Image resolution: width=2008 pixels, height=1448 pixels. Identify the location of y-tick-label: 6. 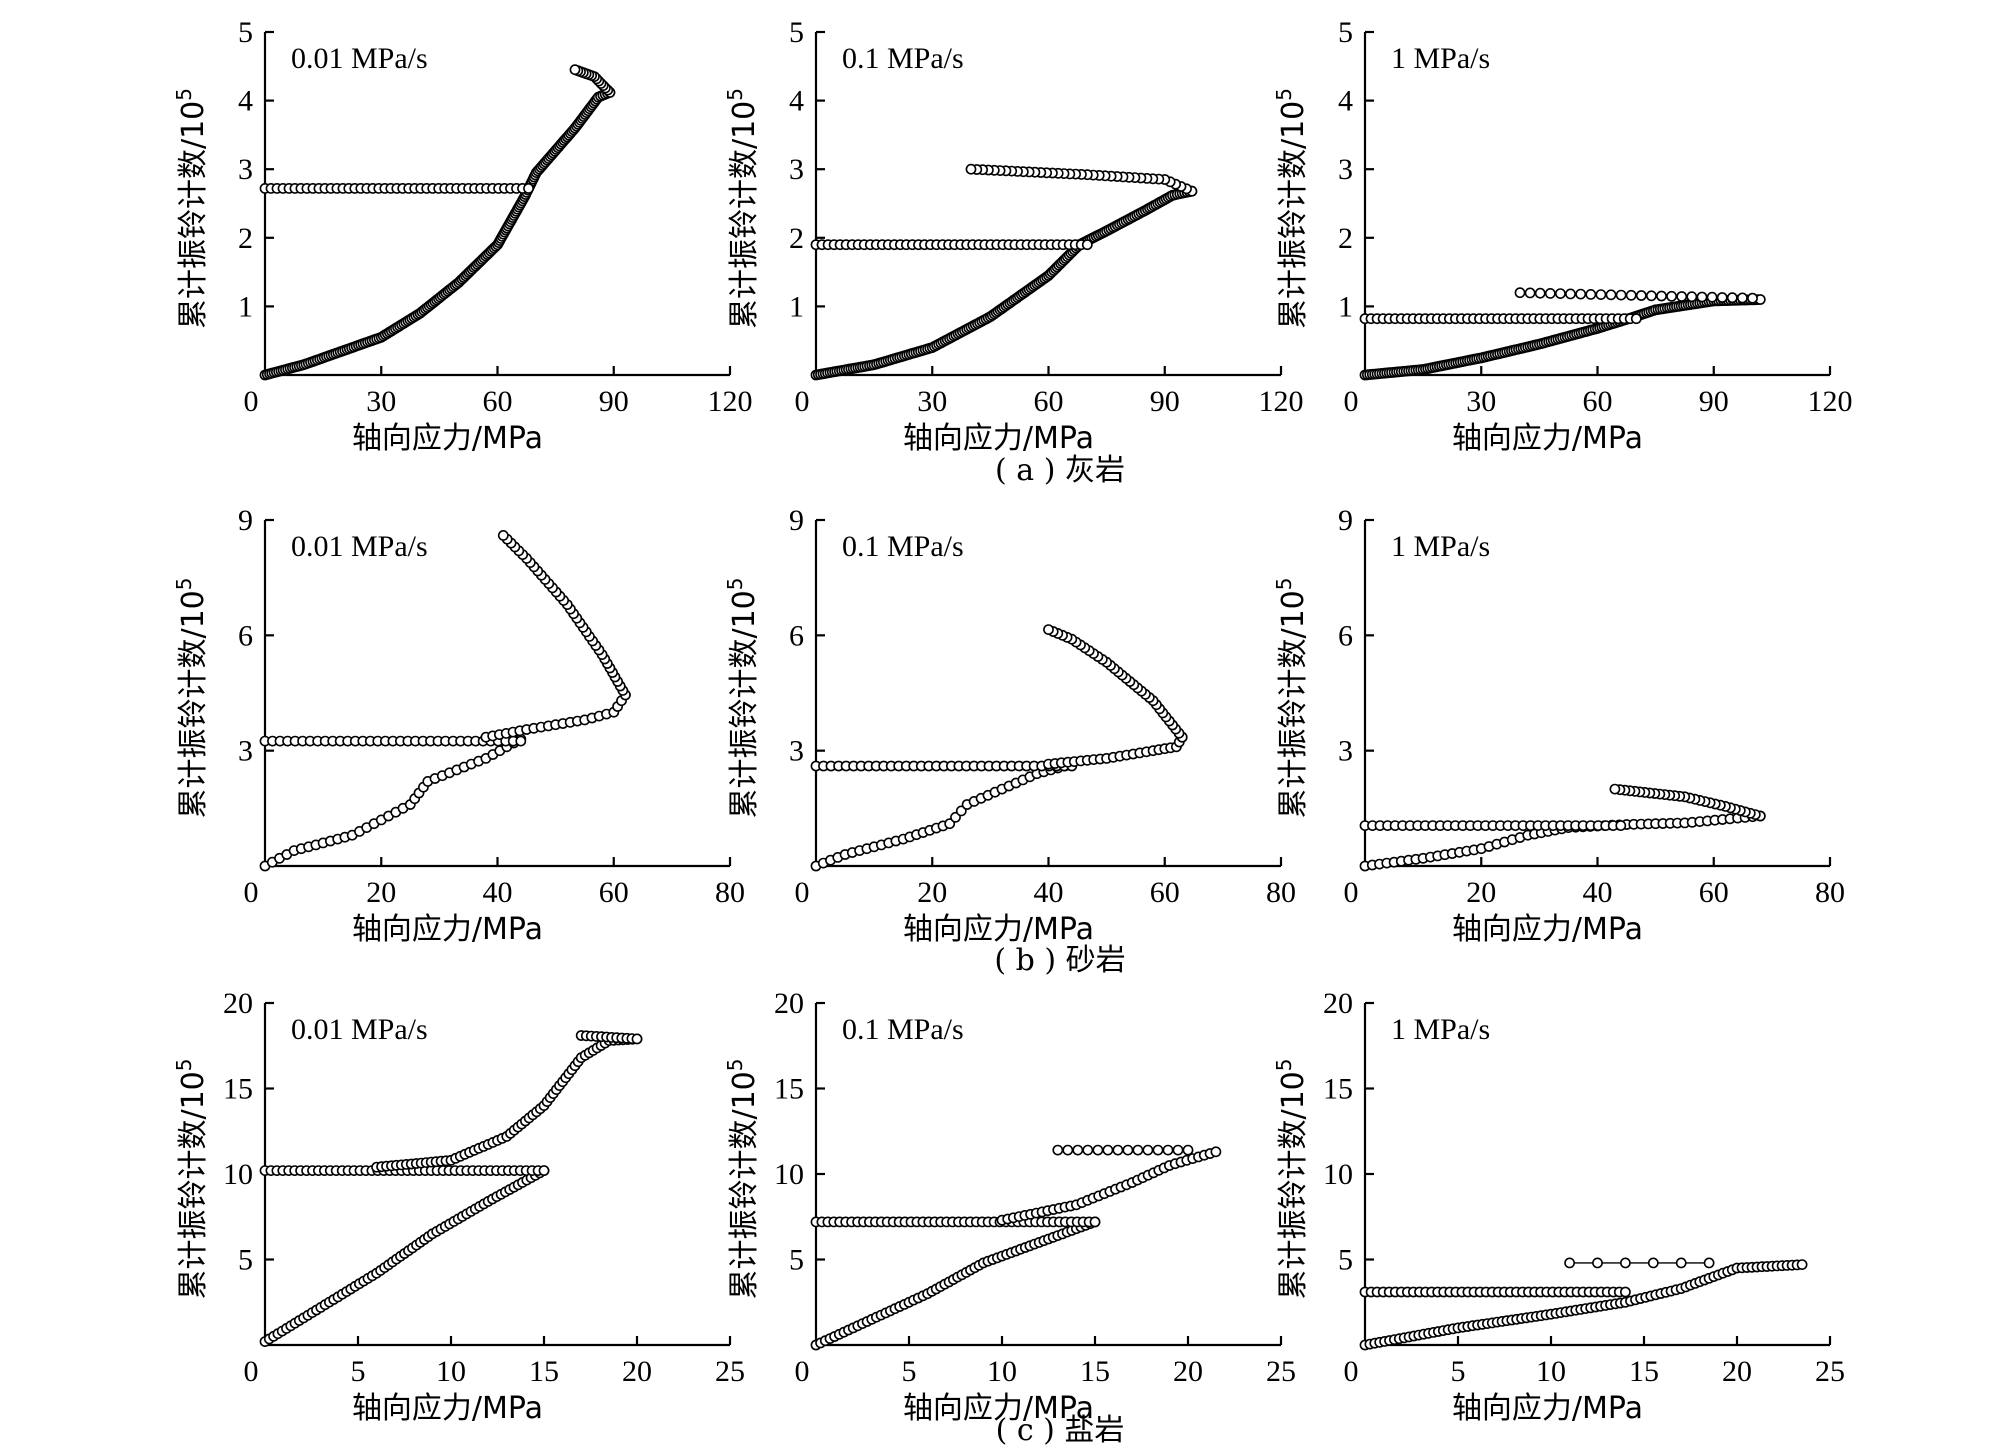
(1345, 635).